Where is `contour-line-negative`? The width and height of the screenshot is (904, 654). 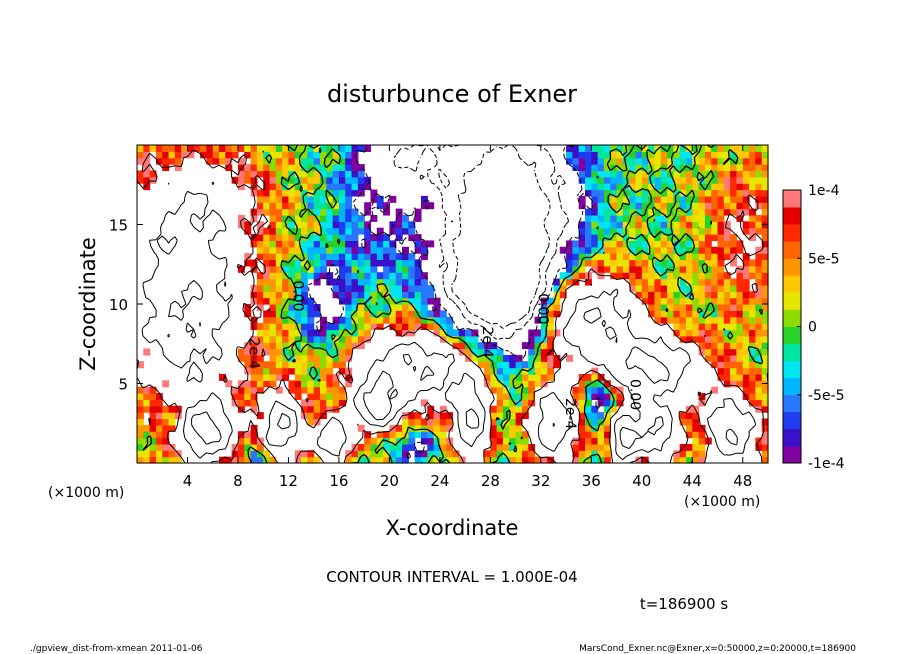 contour-line-negative is located at coordinates (481, 242).